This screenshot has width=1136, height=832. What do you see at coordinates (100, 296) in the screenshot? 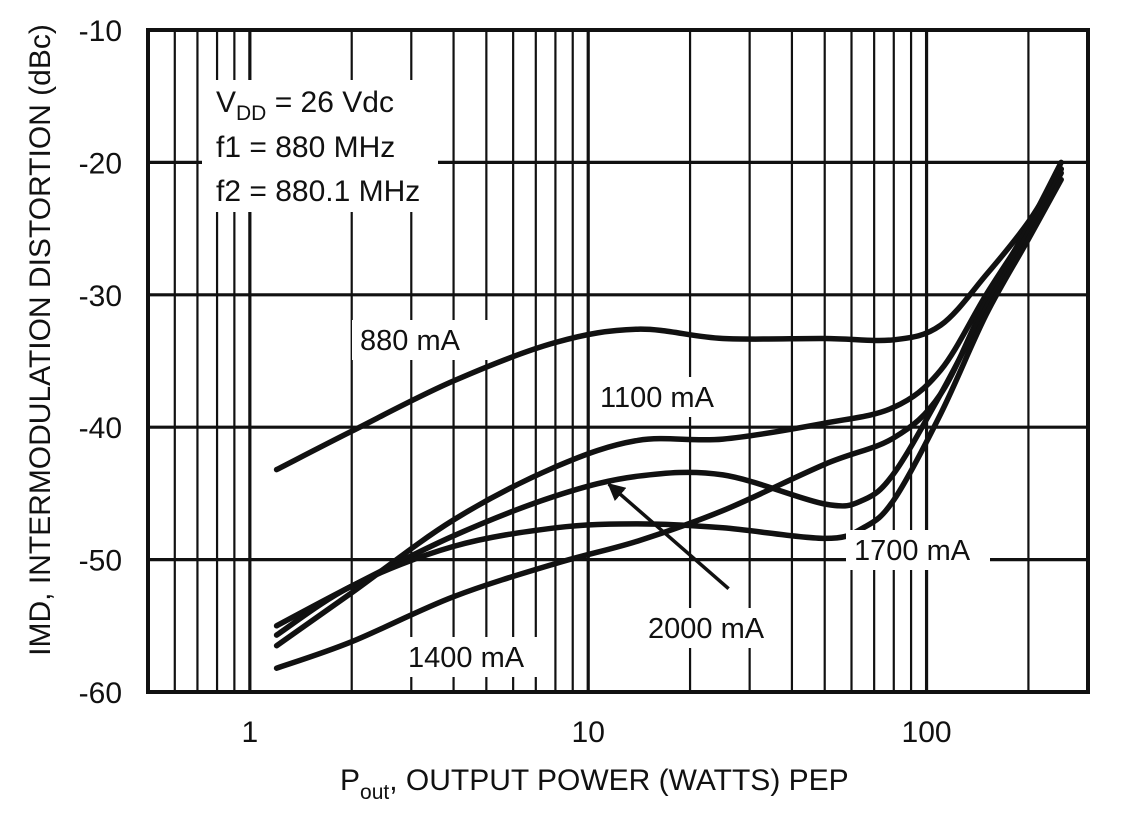
I see `y-tick-label: -30` at bounding box center [100, 296].